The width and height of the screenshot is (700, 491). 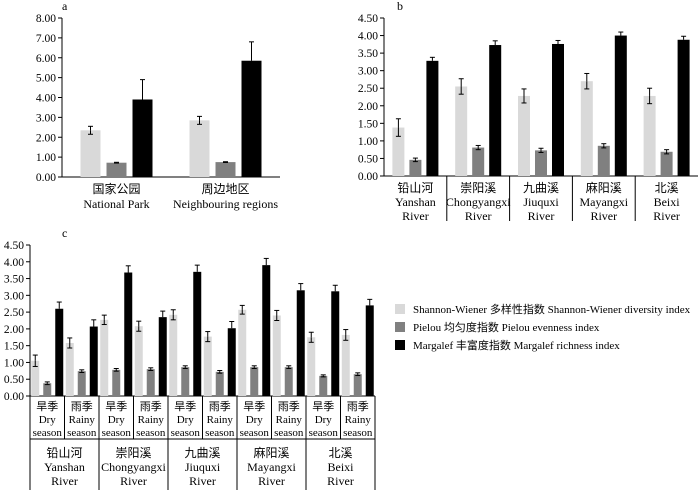 What do you see at coordinates (46, 79) in the screenshot?
I see `y-tick-label-a: 5.00` at bounding box center [46, 79].